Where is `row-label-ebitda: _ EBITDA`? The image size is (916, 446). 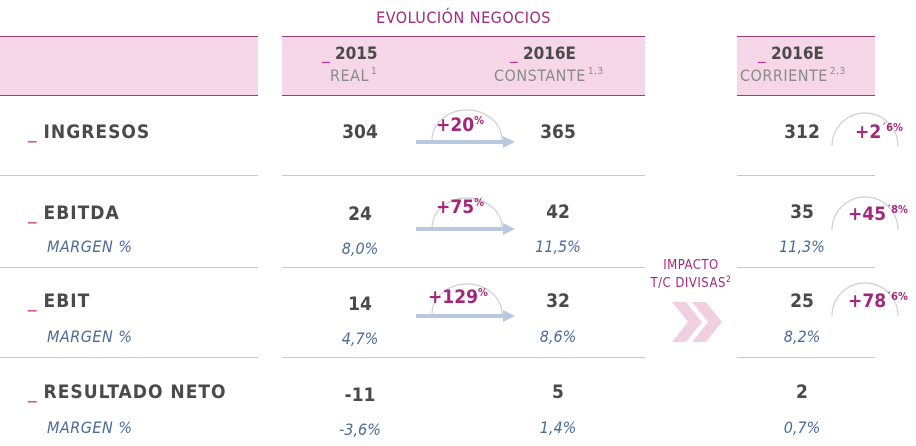 row-label-ebitda: _ EBITDA is located at coordinates (74, 213).